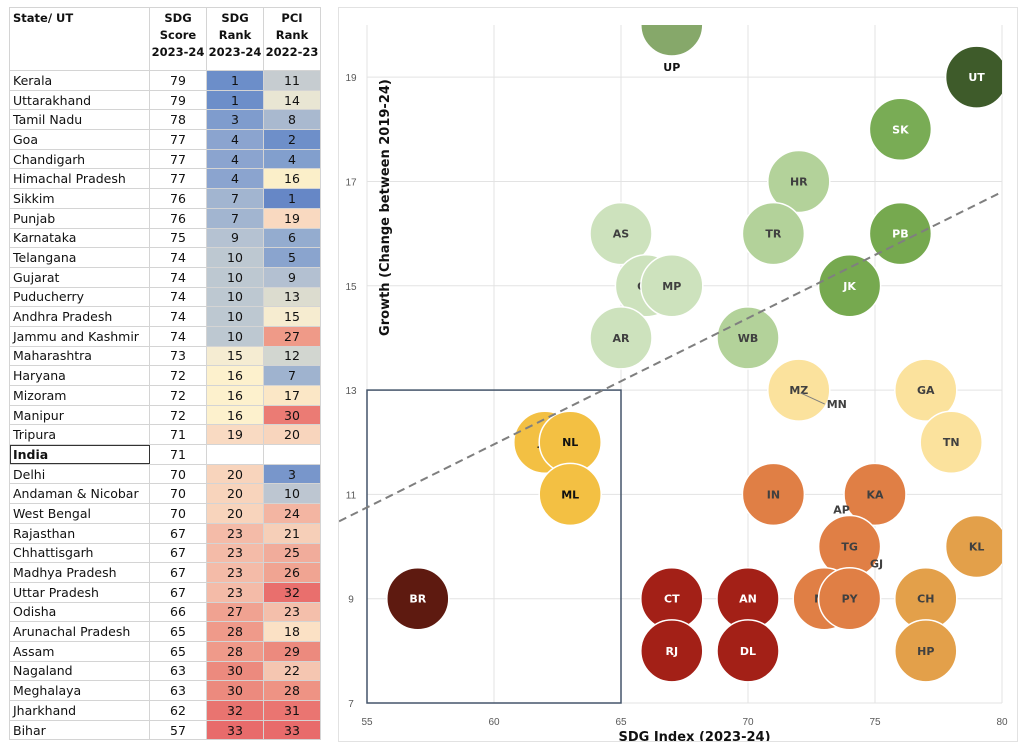  Describe the element at coordinates (292, 39) in the screenshot. I see `header-pci-rank: PCI Rank 2022-23` at that location.